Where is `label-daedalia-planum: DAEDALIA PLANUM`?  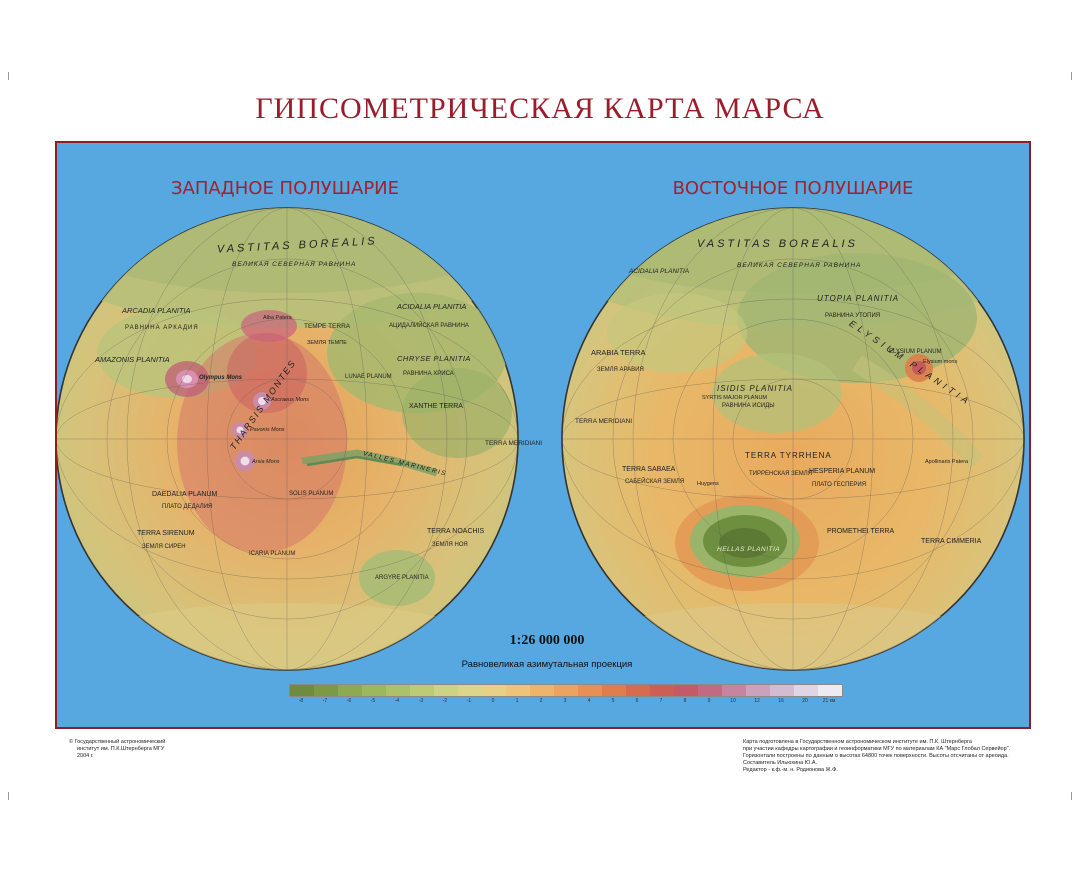
label-daedalia-planum: DAEDALIA PLANUM is located at coordinates (185, 494).